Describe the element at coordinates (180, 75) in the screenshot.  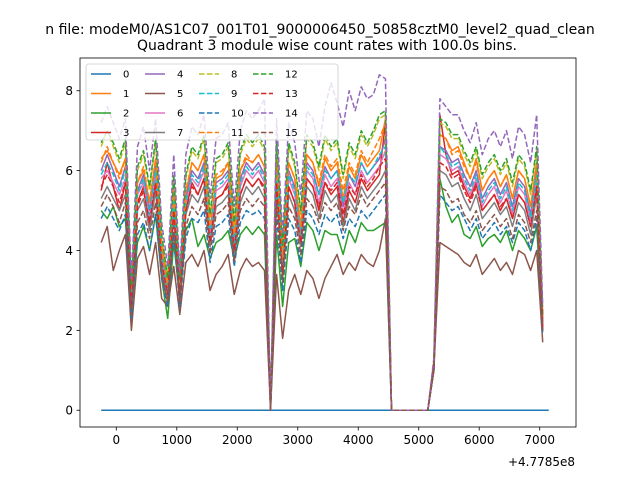
I see `legend-label-4: 4` at that location.